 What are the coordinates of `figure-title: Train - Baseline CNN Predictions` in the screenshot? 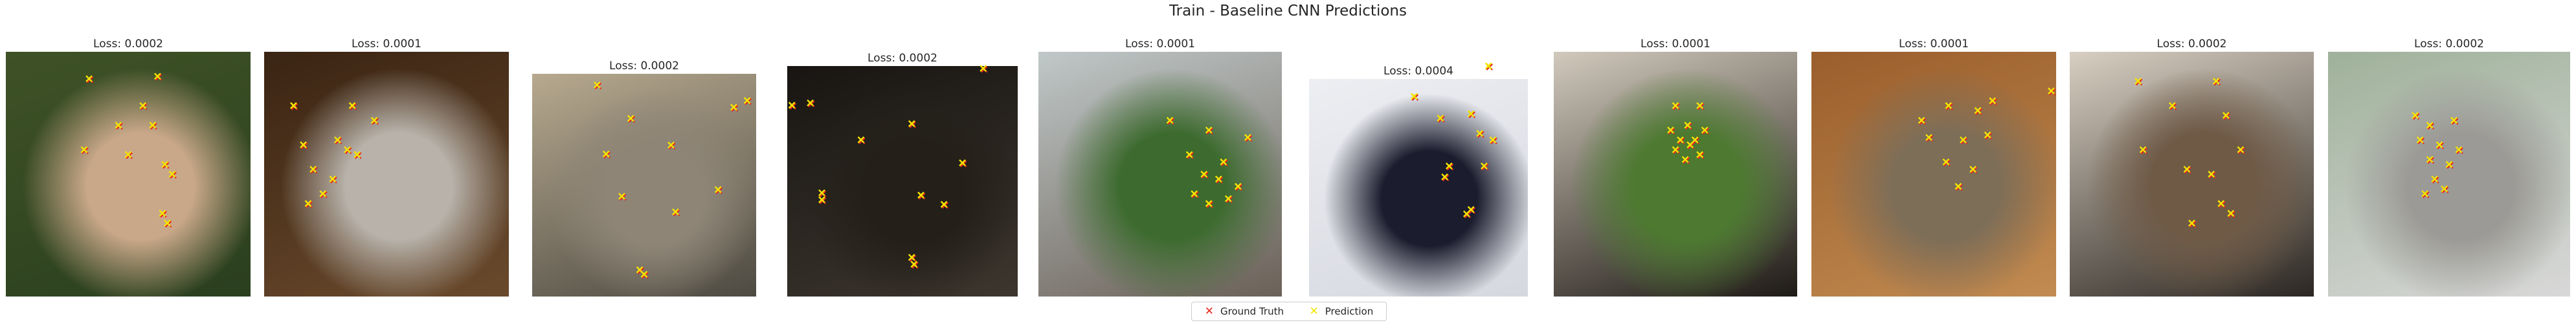 It's located at (1288, 11).